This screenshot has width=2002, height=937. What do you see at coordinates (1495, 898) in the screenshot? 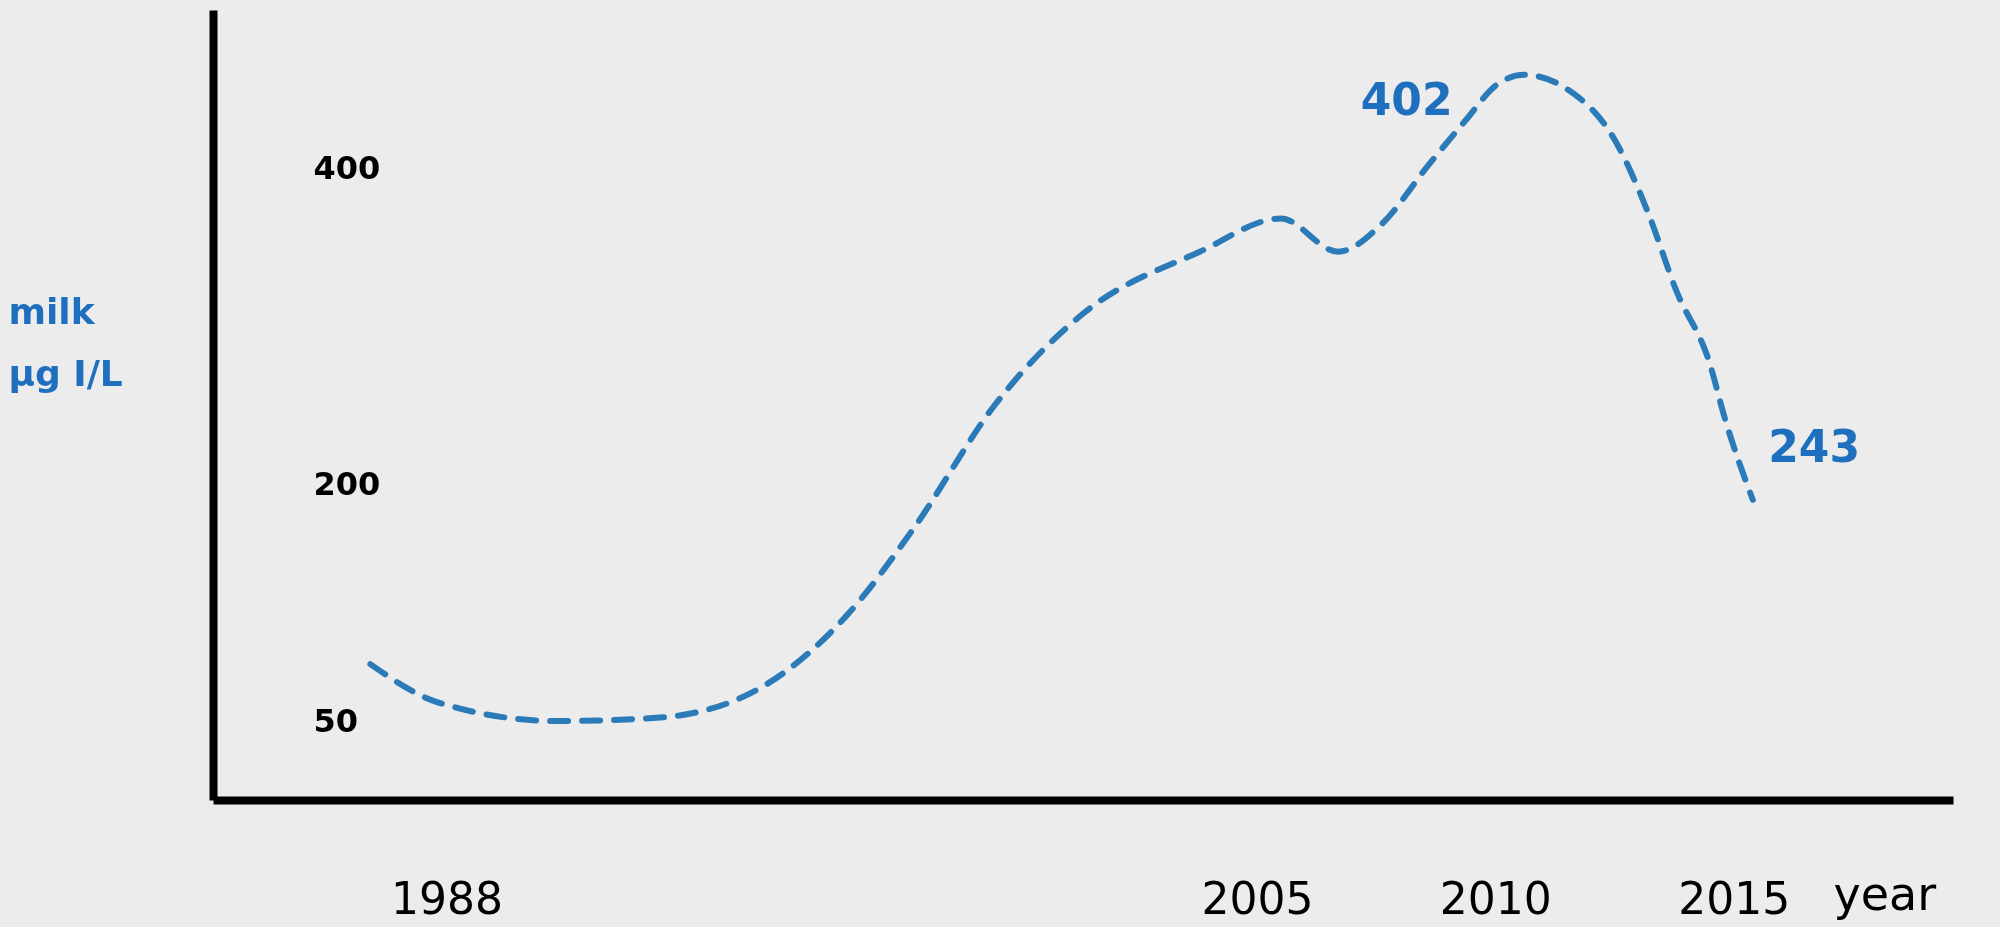
I see `x-tick-label: 2010` at bounding box center [1495, 898].